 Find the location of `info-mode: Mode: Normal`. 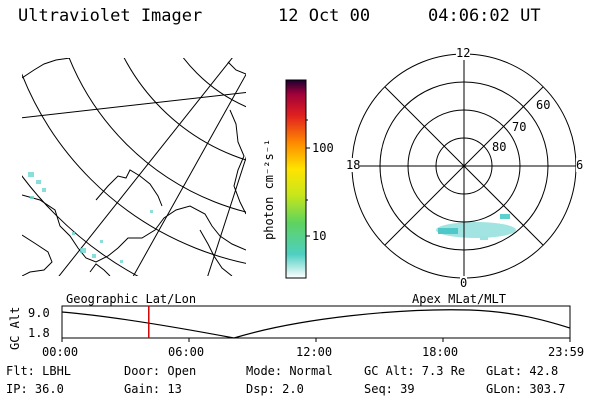

info-mode: Mode: Normal is located at coordinates (289, 371).